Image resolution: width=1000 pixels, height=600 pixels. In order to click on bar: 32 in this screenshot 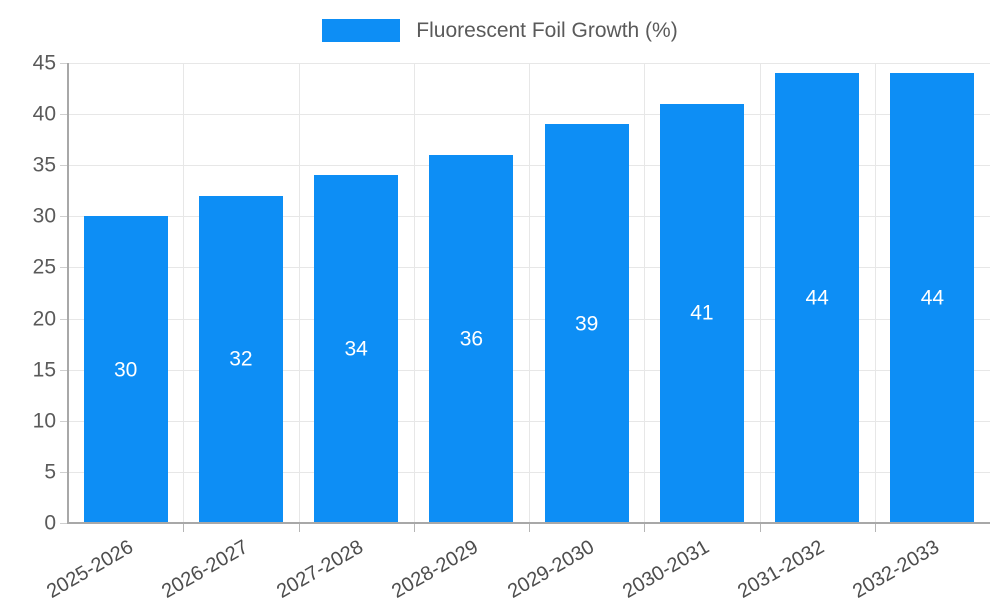, I will do `click(240, 359)`.